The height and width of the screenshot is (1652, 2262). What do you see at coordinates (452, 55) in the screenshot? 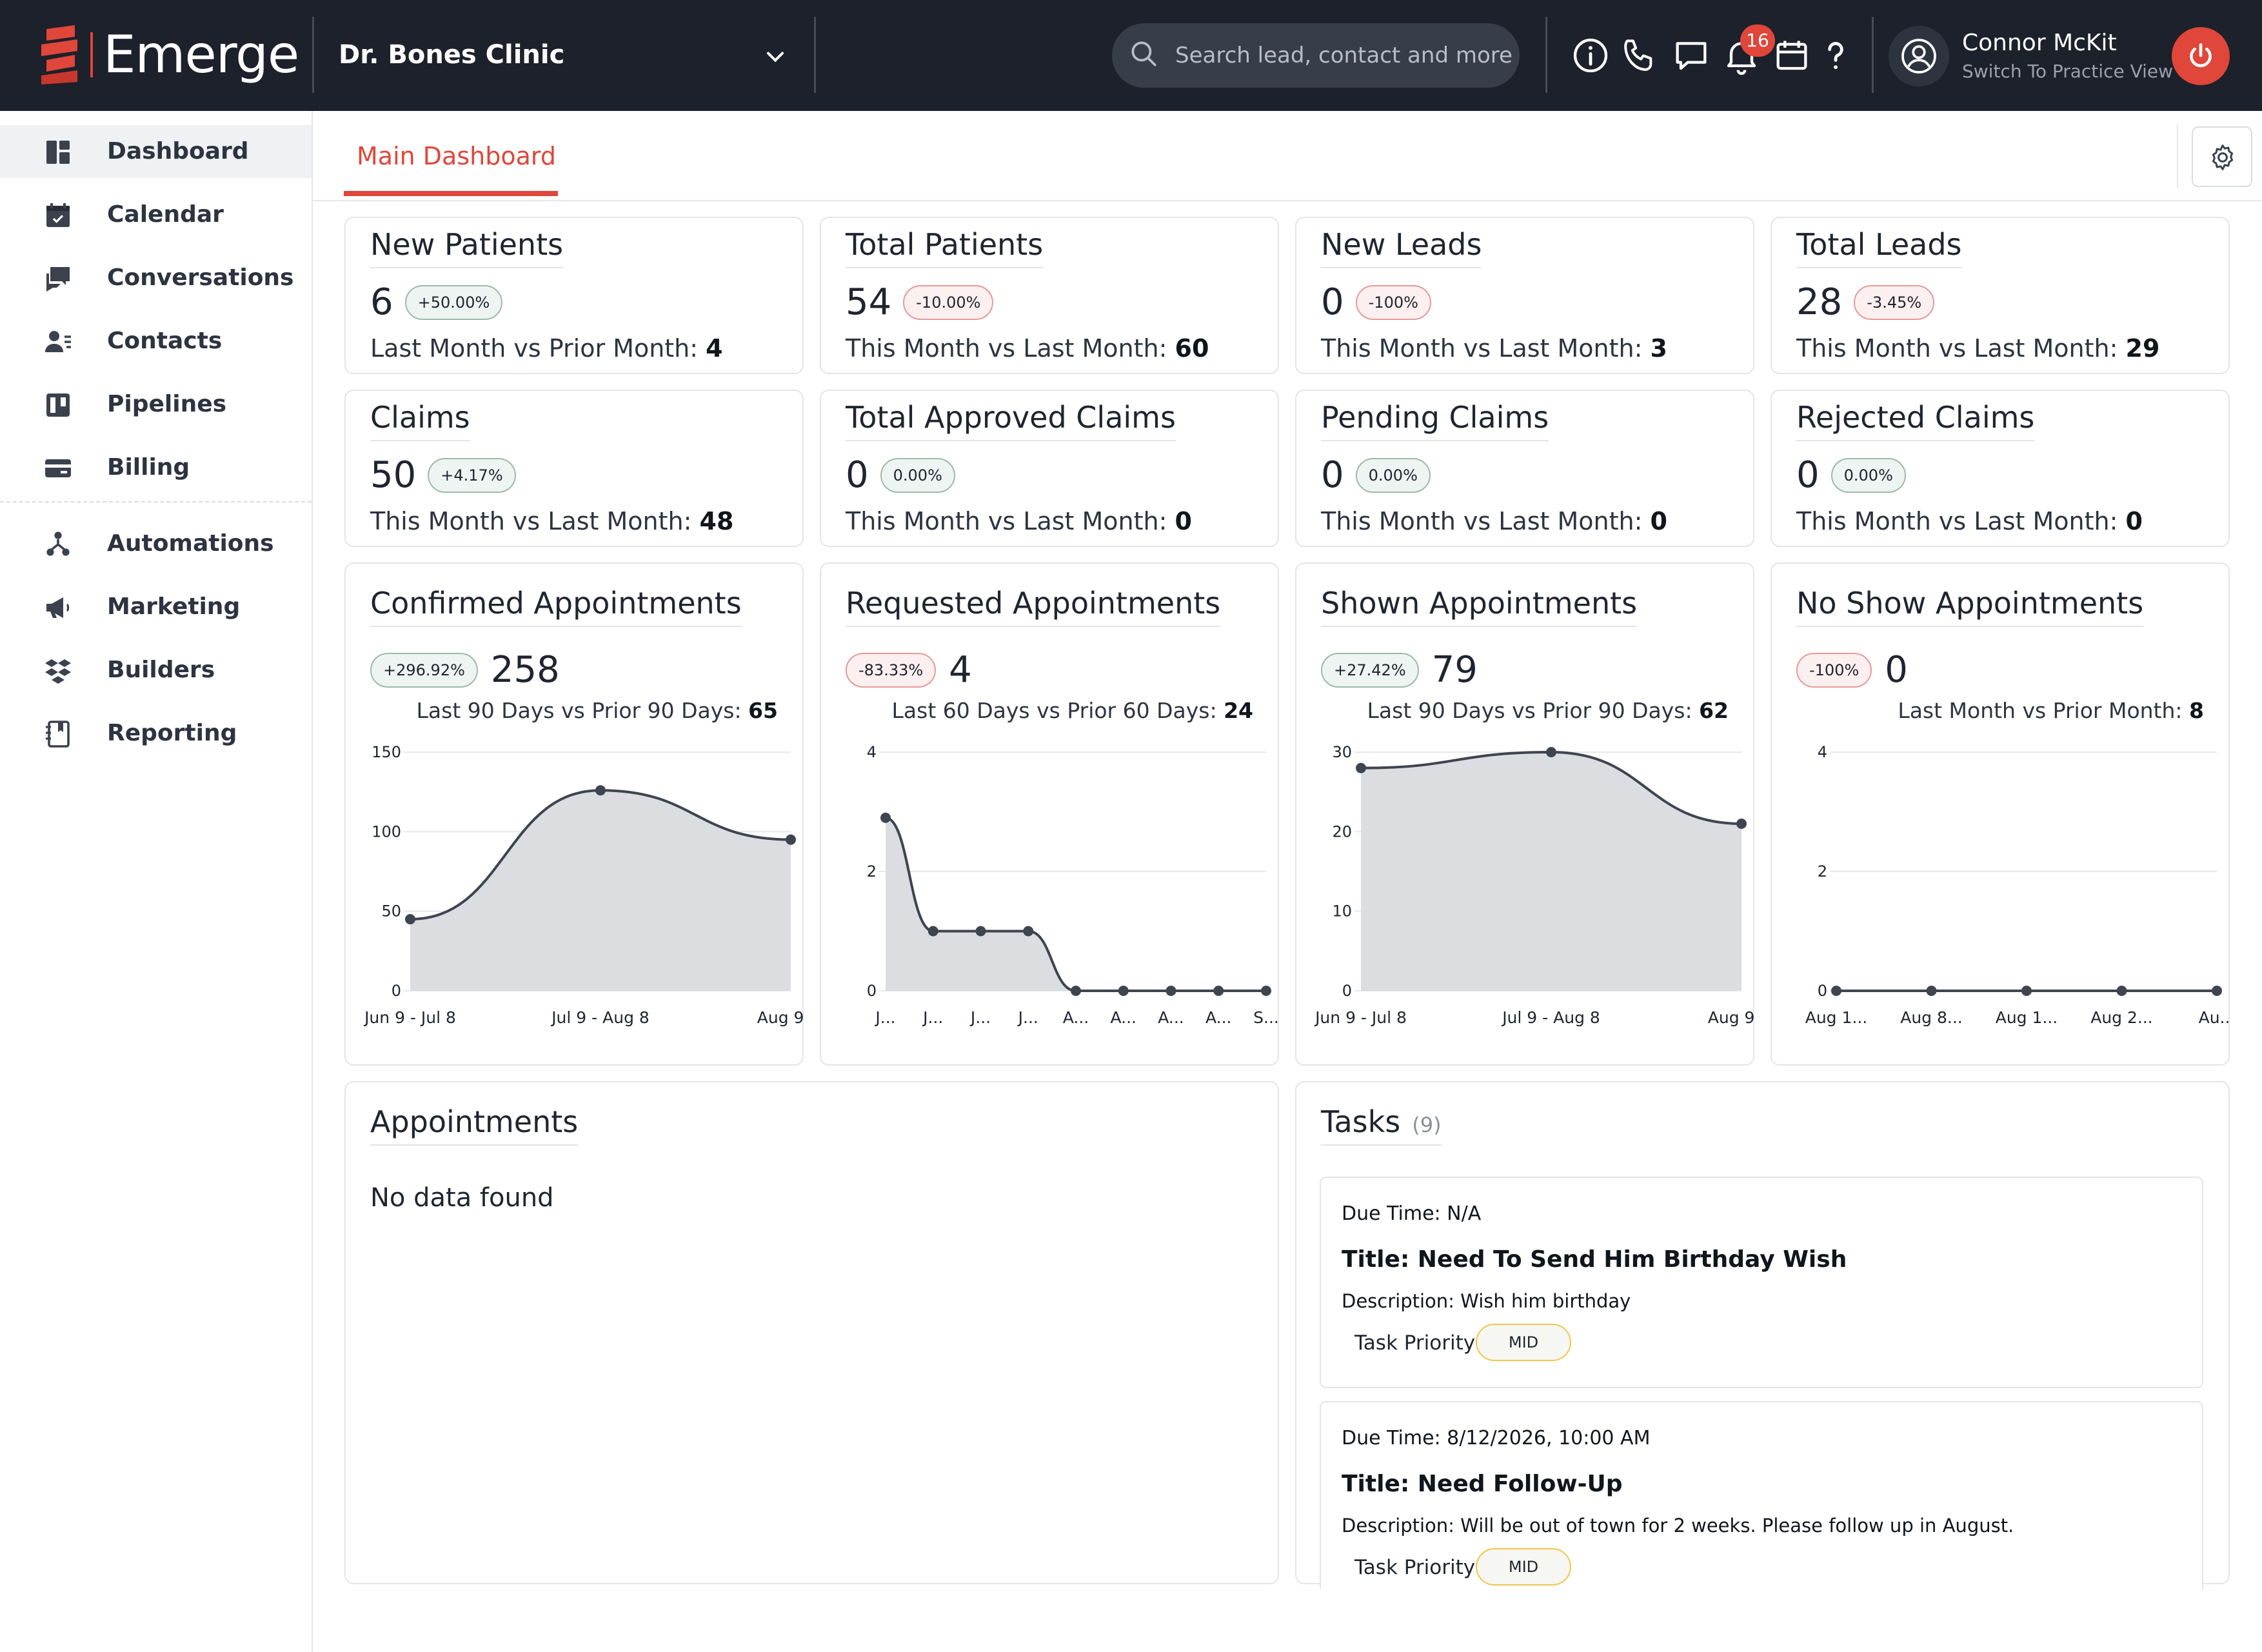
I see `clinic-selector: Dr. Bones Clinic` at bounding box center [452, 55].